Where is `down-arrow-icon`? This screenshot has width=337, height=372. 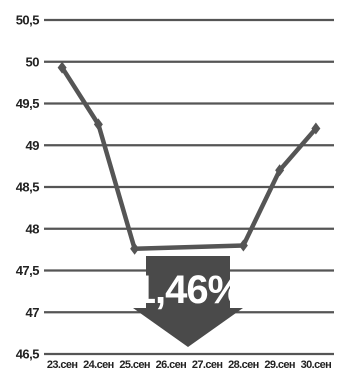
down-arrow-icon is located at coordinates (188, 301).